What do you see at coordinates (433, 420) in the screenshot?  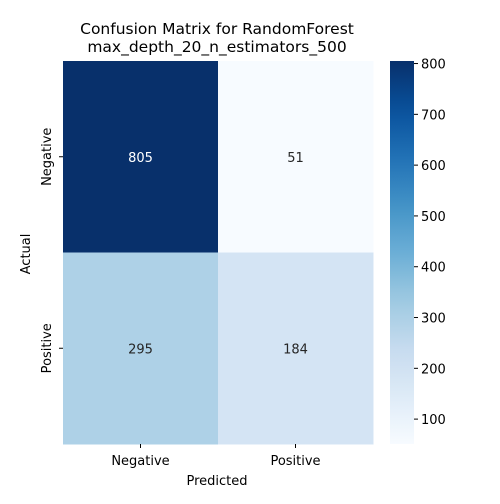 I see `colorbar-tick-label: 100` at bounding box center [433, 420].